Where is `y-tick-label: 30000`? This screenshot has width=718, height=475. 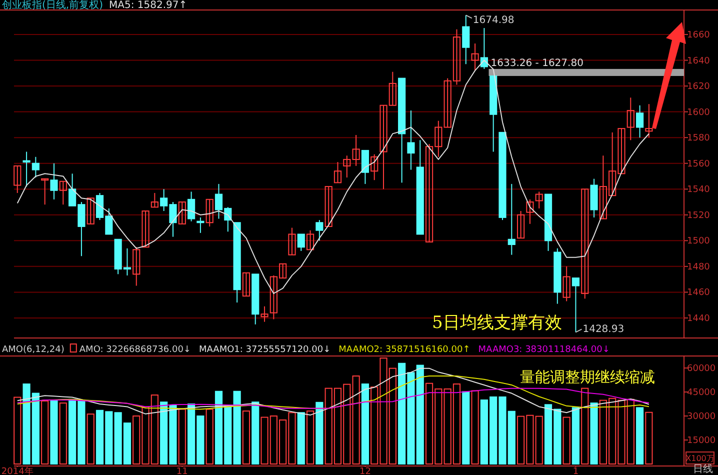
y-tick-label: 30000 is located at coordinates (701, 417).